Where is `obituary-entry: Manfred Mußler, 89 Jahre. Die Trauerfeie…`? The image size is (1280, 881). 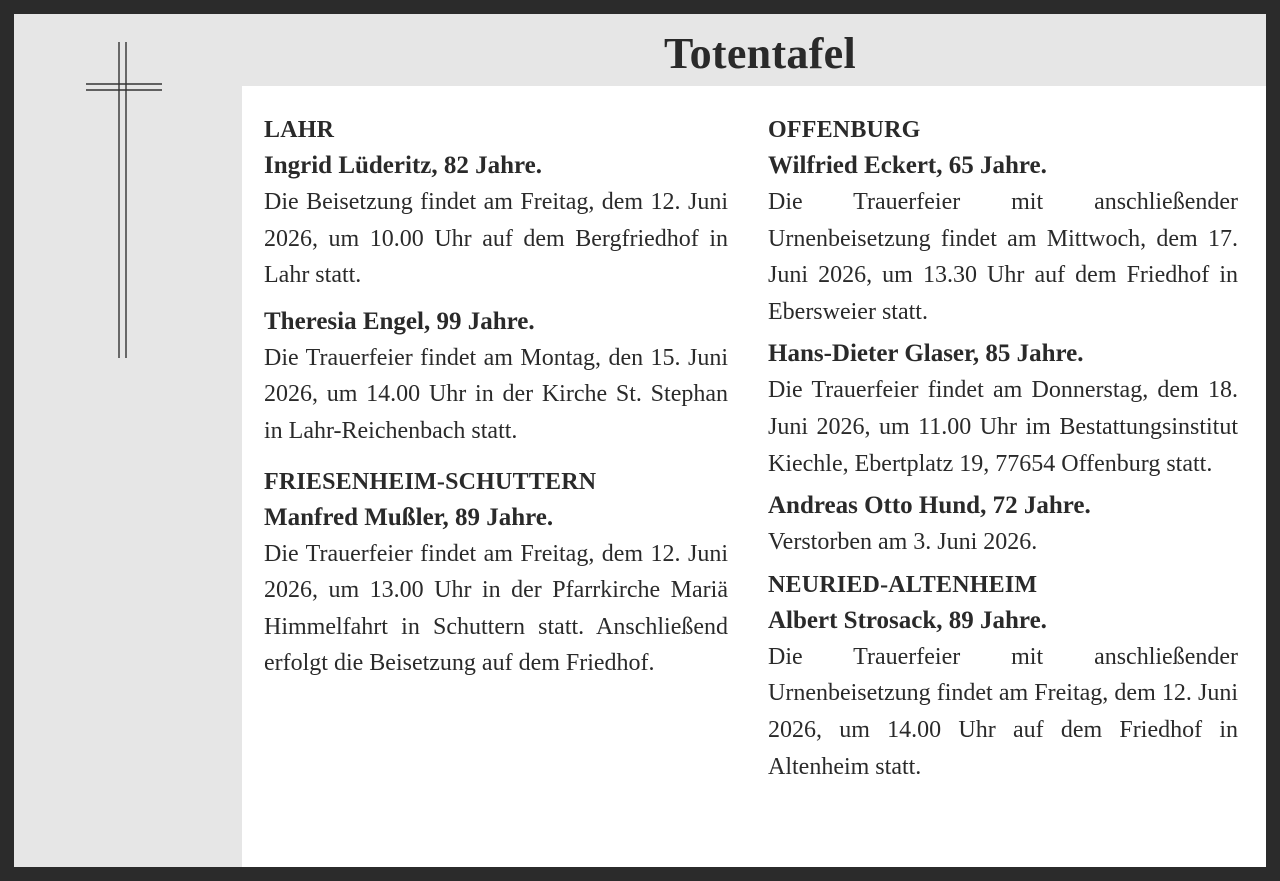 obituary-entry: Manfred Mußler, 89 Jahre. Die Trauerfeie… is located at coordinates (496, 591).